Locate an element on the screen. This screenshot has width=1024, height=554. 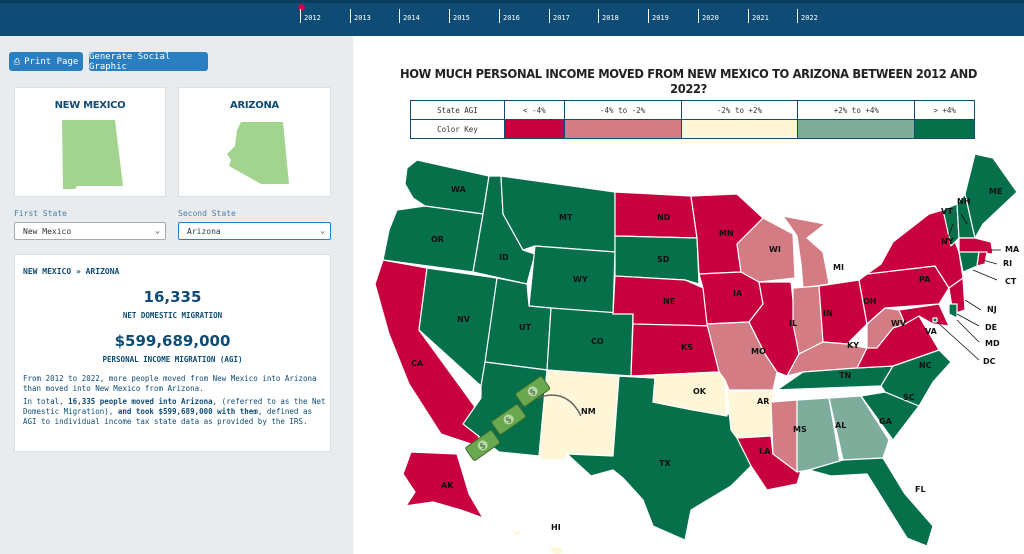
first-state-label: First State is located at coordinates (40, 213).